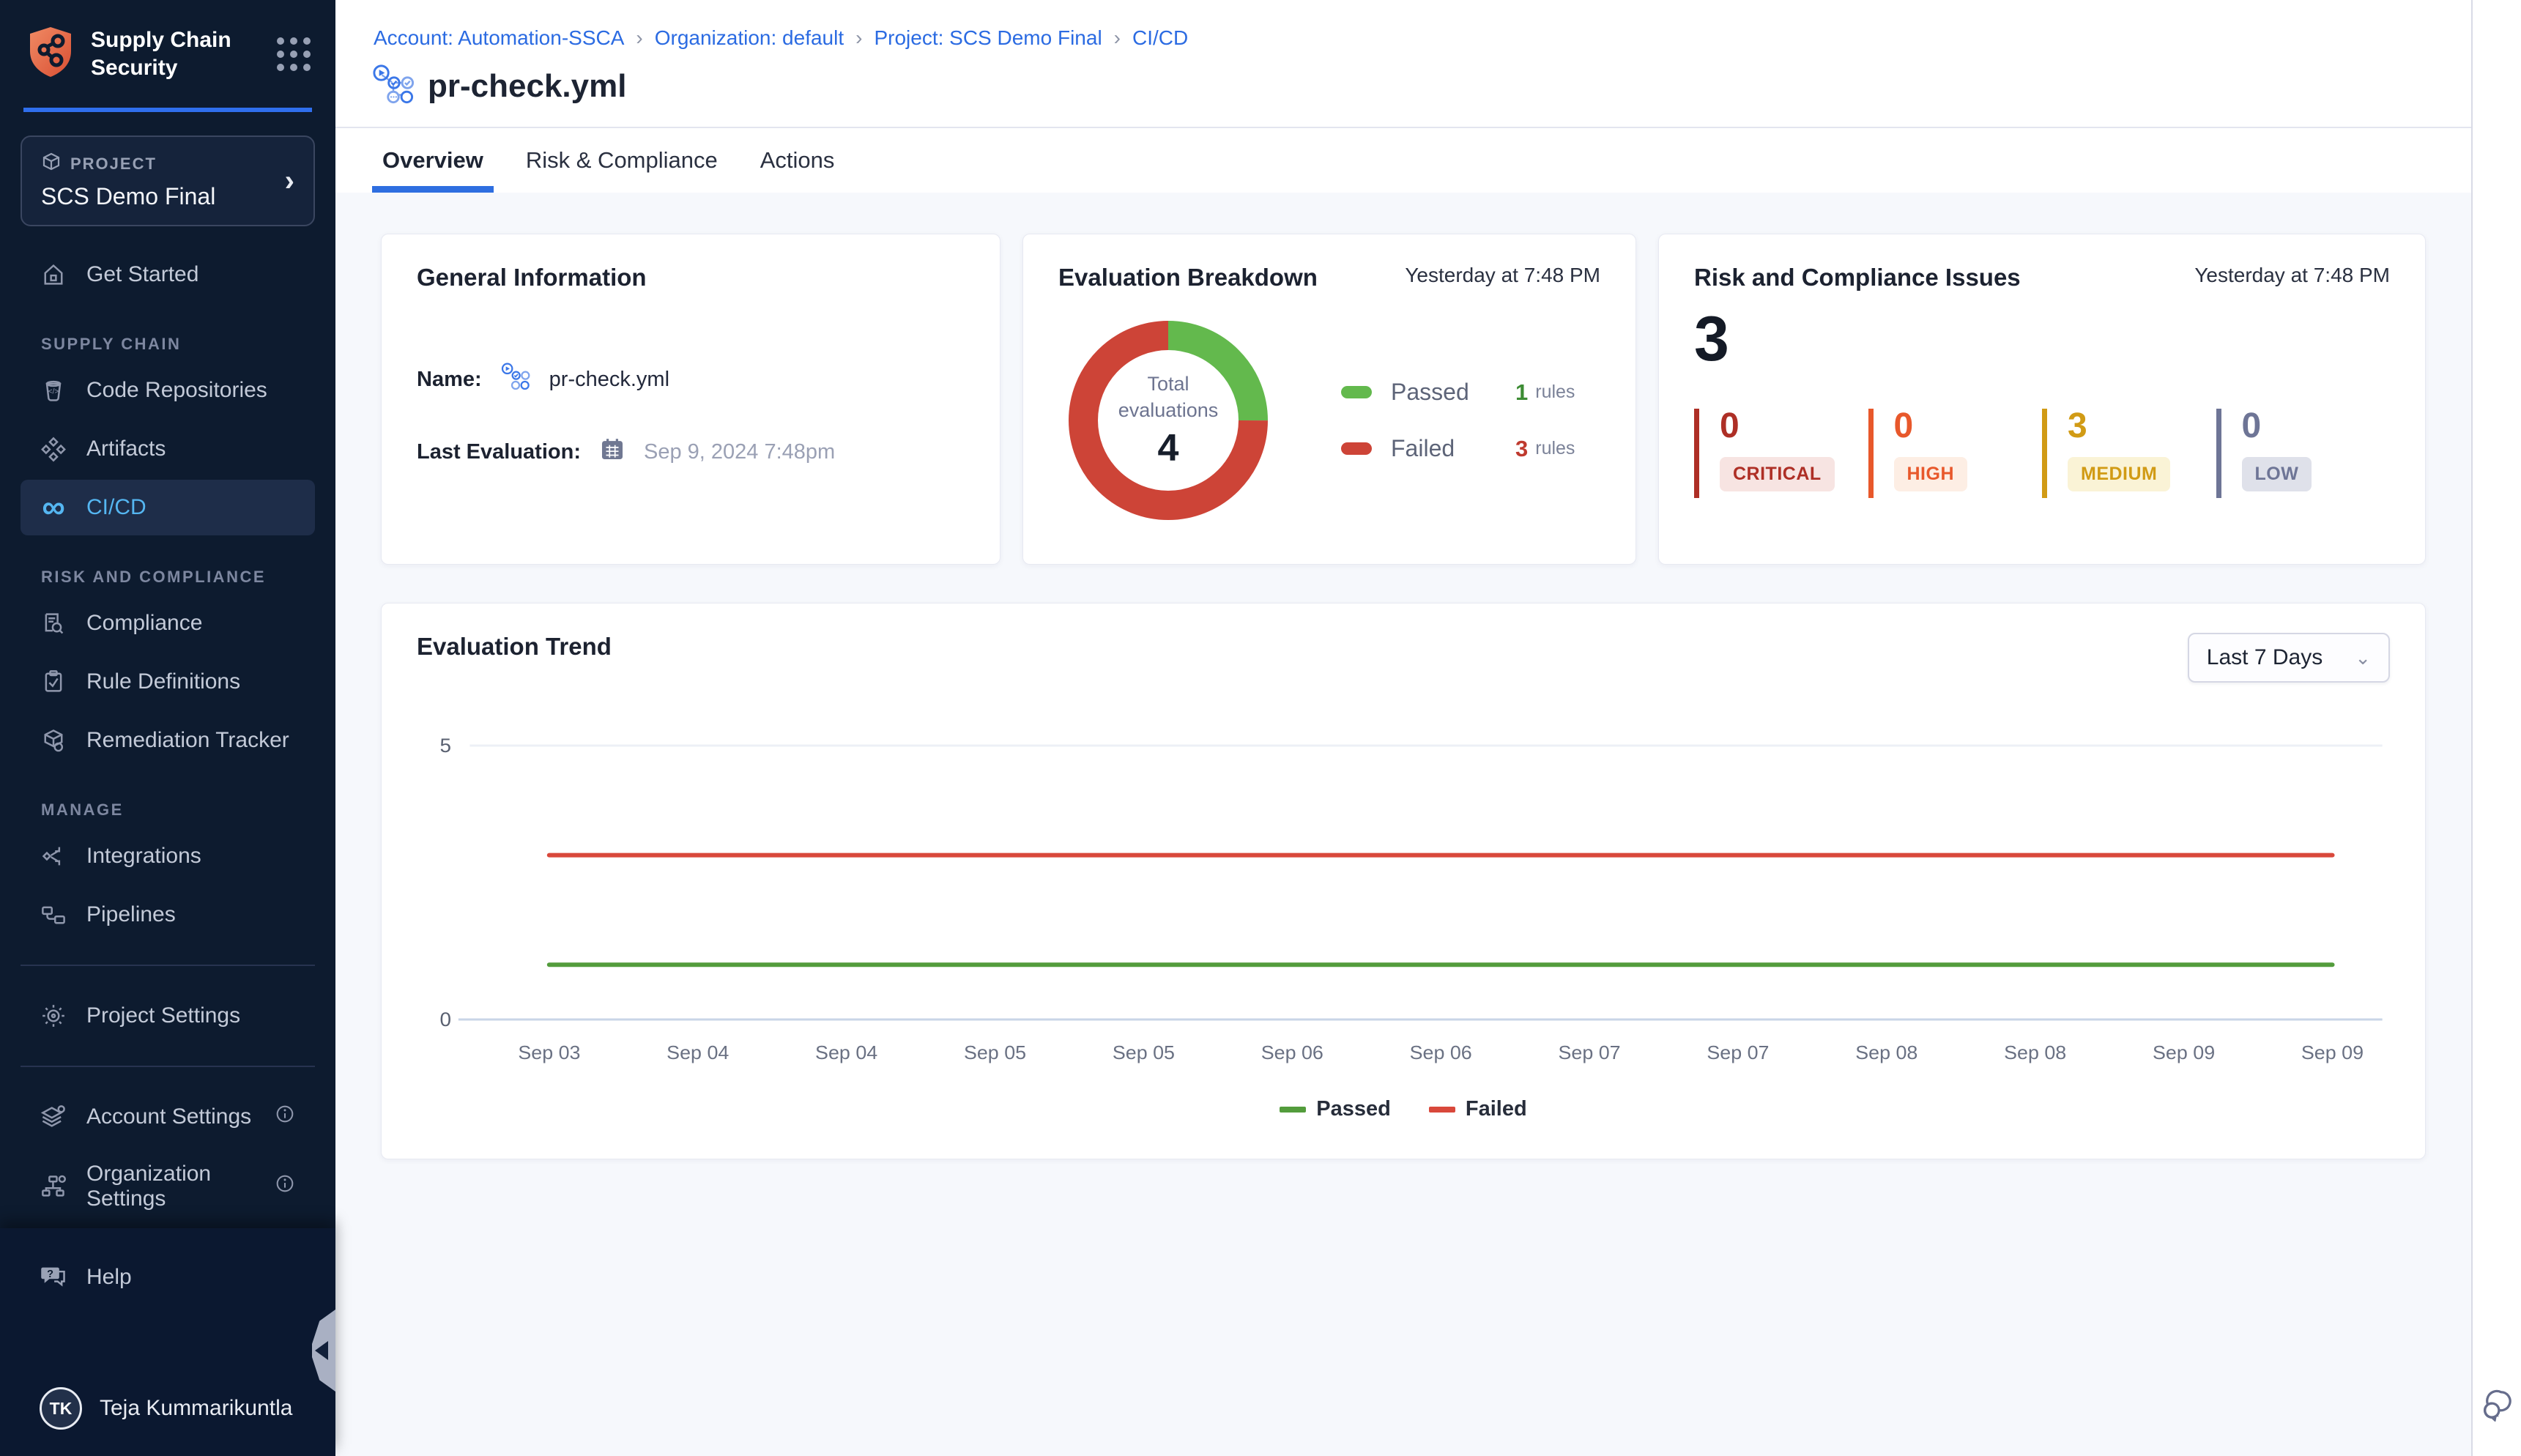 The height and width of the screenshot is (1456, 2521). I want to click on sidebar-item-label: Account Settings, so click(169, 1116).